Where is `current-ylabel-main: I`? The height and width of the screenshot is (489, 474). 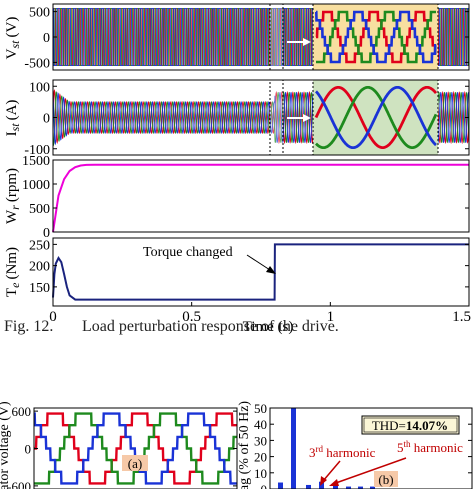
current-ylabel-main: I is located at coordinates (12, 133).